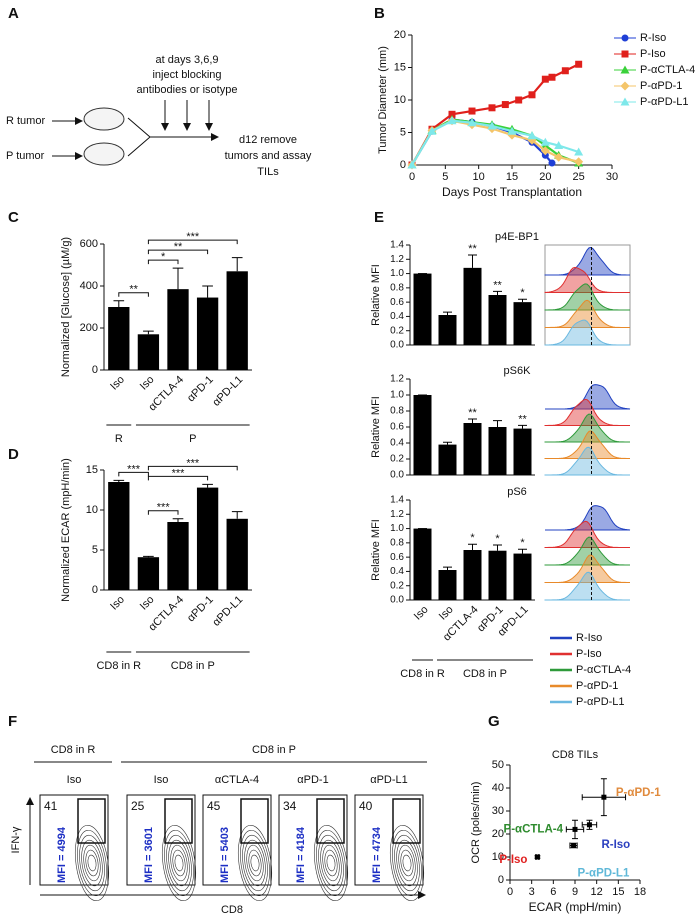  Describe the element at coordinates (612, 177) in the screenshot. I see `x-tick-label: 30` at that location.